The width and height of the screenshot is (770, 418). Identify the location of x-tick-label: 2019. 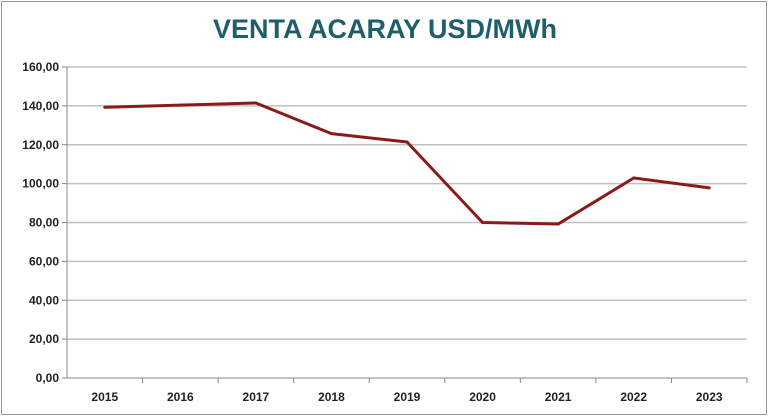
(407, 397).